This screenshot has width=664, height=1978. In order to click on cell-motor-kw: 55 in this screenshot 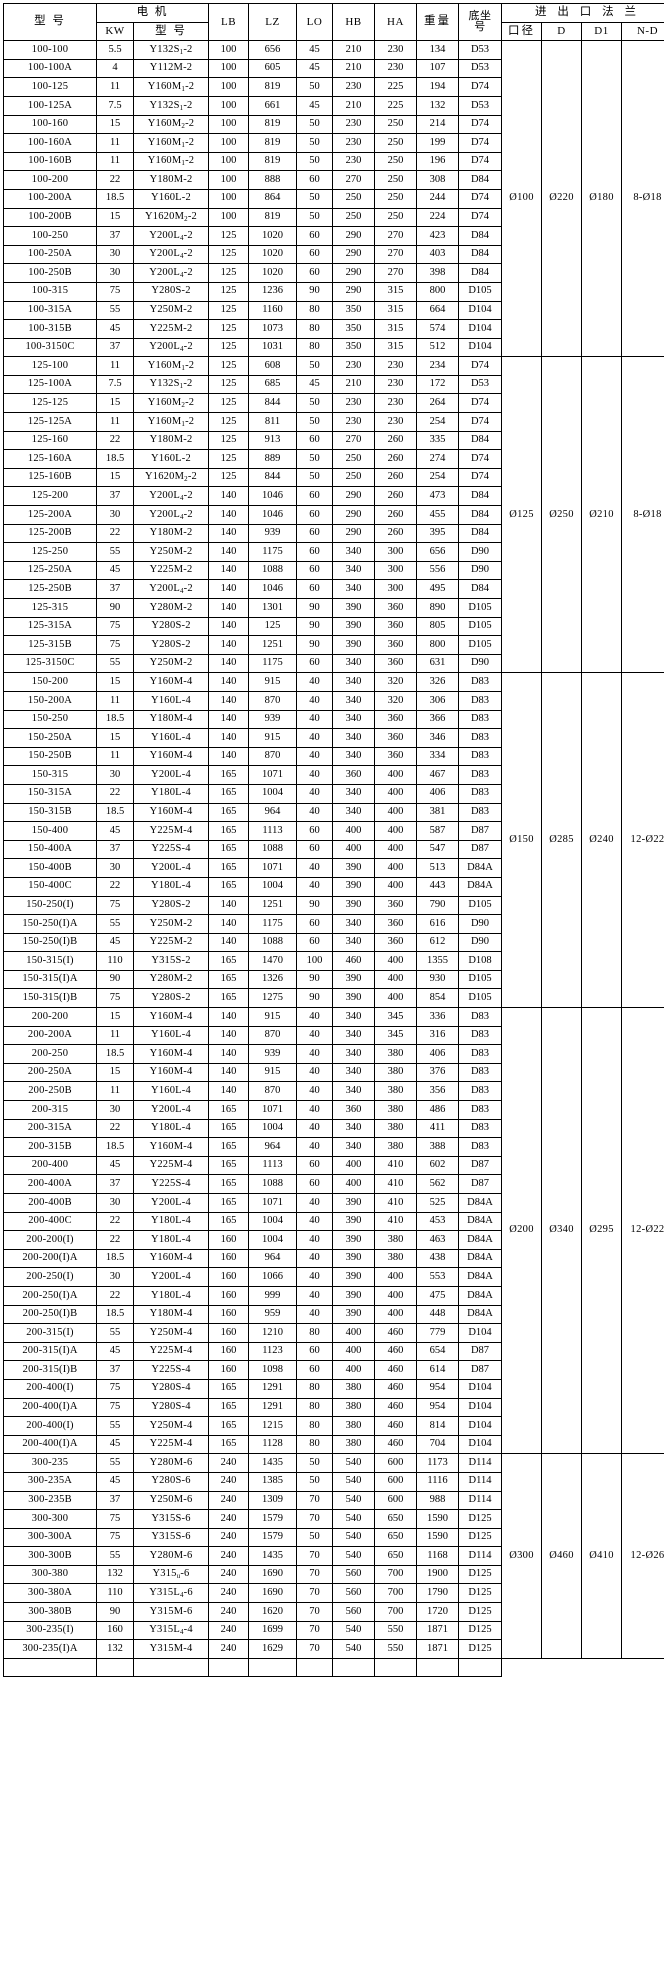, I will do `click(115, 552)`.